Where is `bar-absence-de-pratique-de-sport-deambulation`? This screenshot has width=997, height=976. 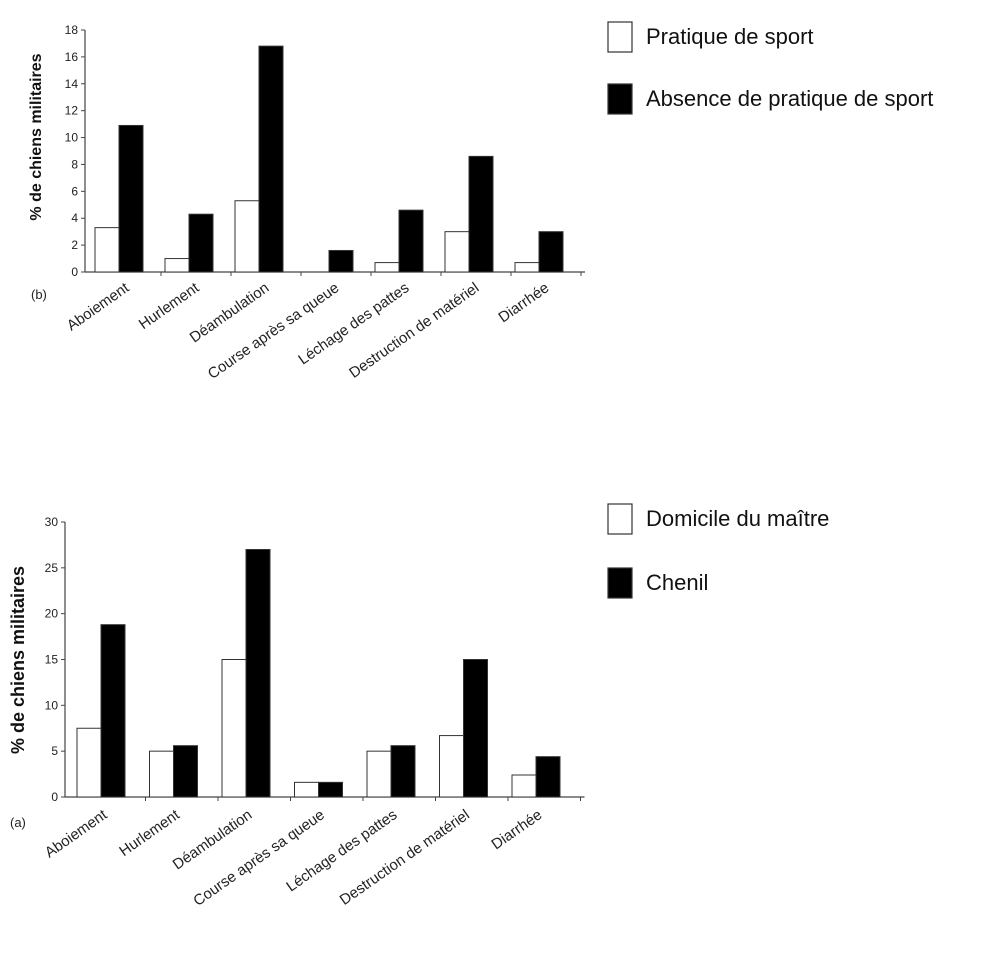
bar-absence-de-pratique-de-sport-deambulation is located at coordinates (271, 159).